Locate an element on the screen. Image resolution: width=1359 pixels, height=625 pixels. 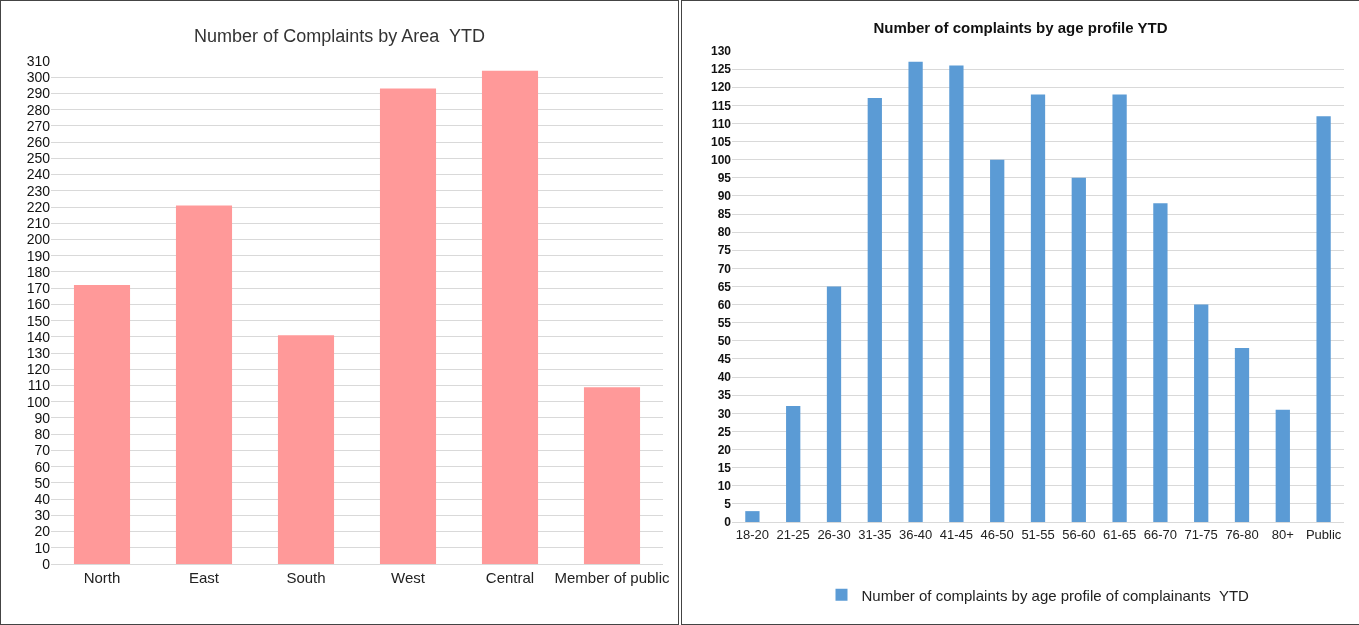
y-tick-label: 15 is located at coordinates (724, 467).